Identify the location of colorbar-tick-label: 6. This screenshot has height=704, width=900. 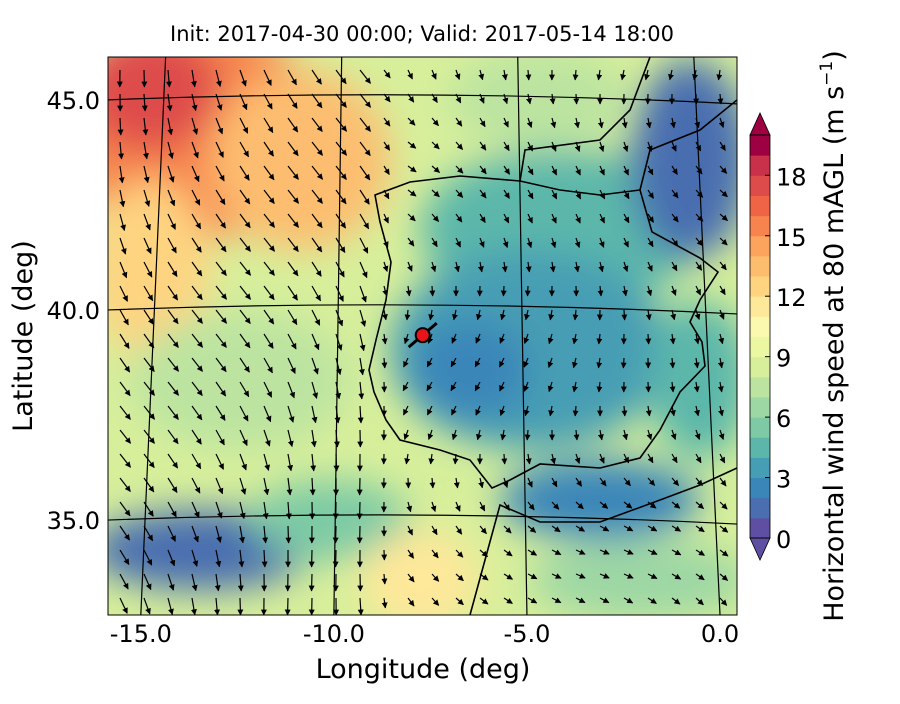
(783, 419).